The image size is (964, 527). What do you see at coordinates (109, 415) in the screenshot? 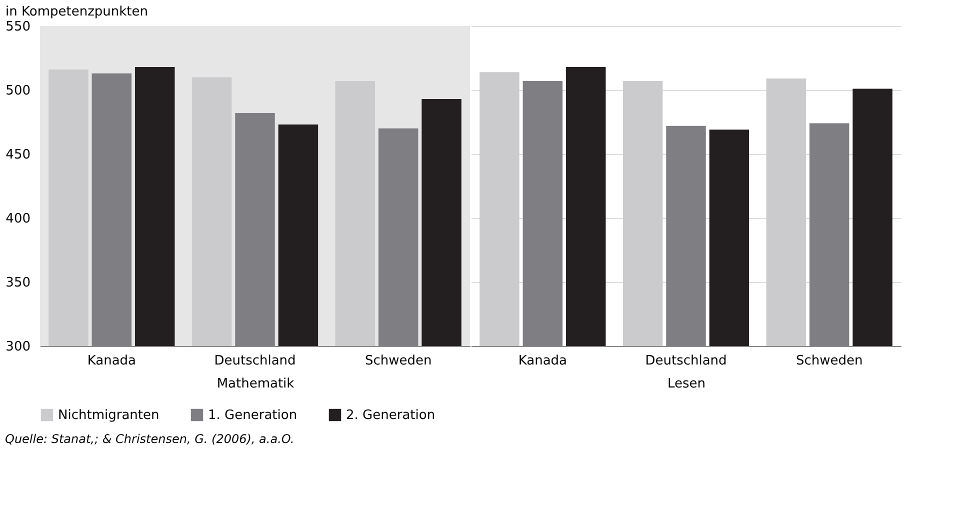
I see `legend-label: Nichtmigranten` at bounding box center [109, 415].